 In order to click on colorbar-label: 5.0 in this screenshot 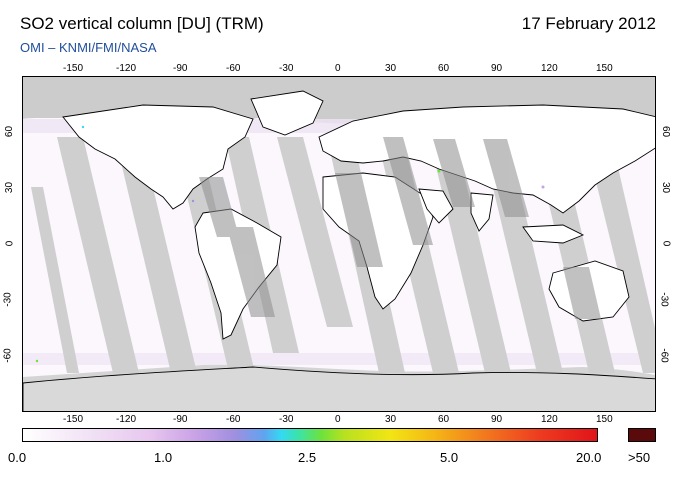, I will do `click(449, 457)`.